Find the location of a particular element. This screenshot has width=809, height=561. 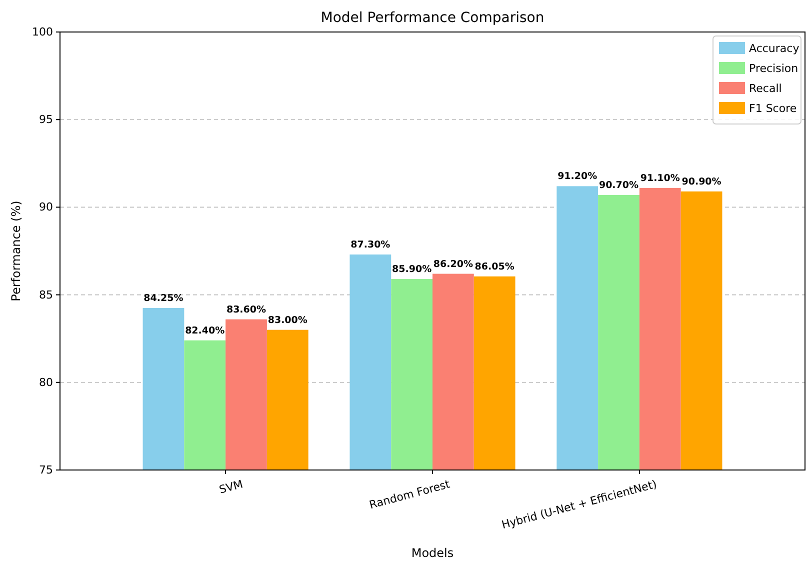

chart-title: Model Performance Comparison is located at coordinates (432, 18).